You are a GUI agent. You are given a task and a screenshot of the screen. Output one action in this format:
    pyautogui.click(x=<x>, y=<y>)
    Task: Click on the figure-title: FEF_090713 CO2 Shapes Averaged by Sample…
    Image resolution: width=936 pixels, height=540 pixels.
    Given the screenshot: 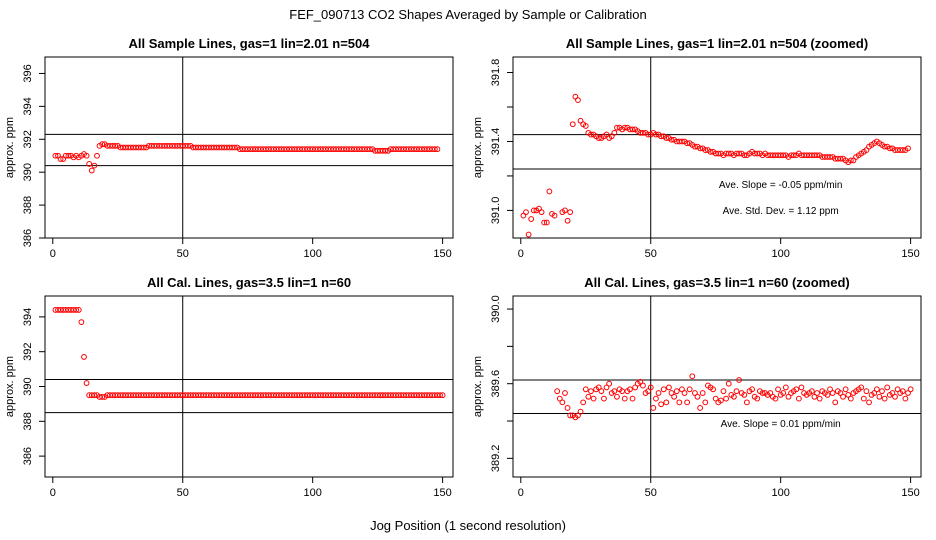 What is the action you would take?
    pyautogui.click(x=467, y=14)
    